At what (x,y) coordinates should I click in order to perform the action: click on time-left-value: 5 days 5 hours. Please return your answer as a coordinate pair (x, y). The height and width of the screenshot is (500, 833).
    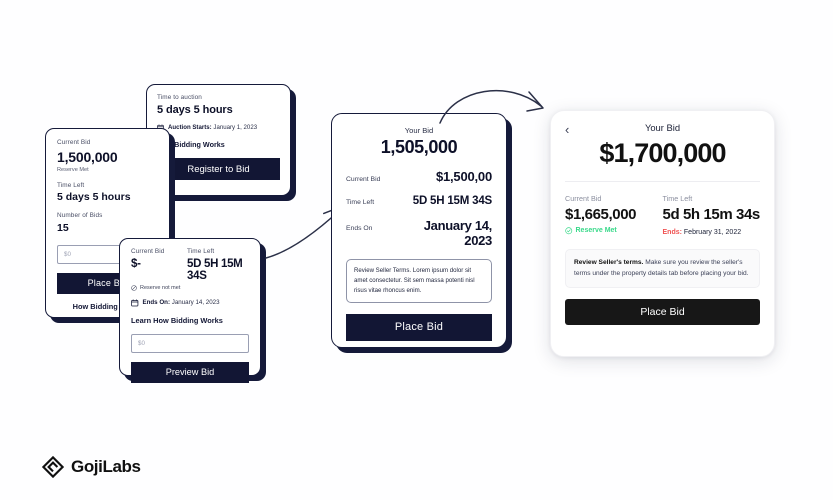
    Looking at the image, I should click on (94, 197).